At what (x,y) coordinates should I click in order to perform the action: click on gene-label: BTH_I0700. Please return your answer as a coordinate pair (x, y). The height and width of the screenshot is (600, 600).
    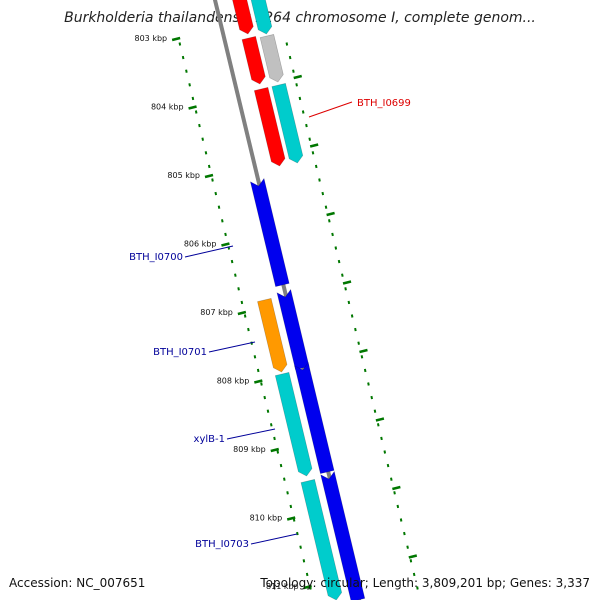
    Looking at the image, I should click on (156, 257).